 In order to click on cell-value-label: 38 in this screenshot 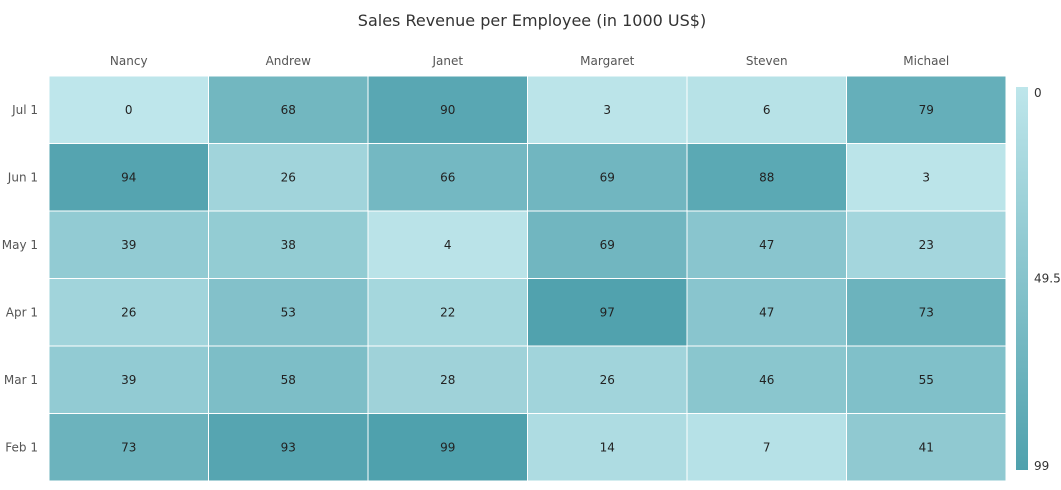, I will do `click(288, 245)`.